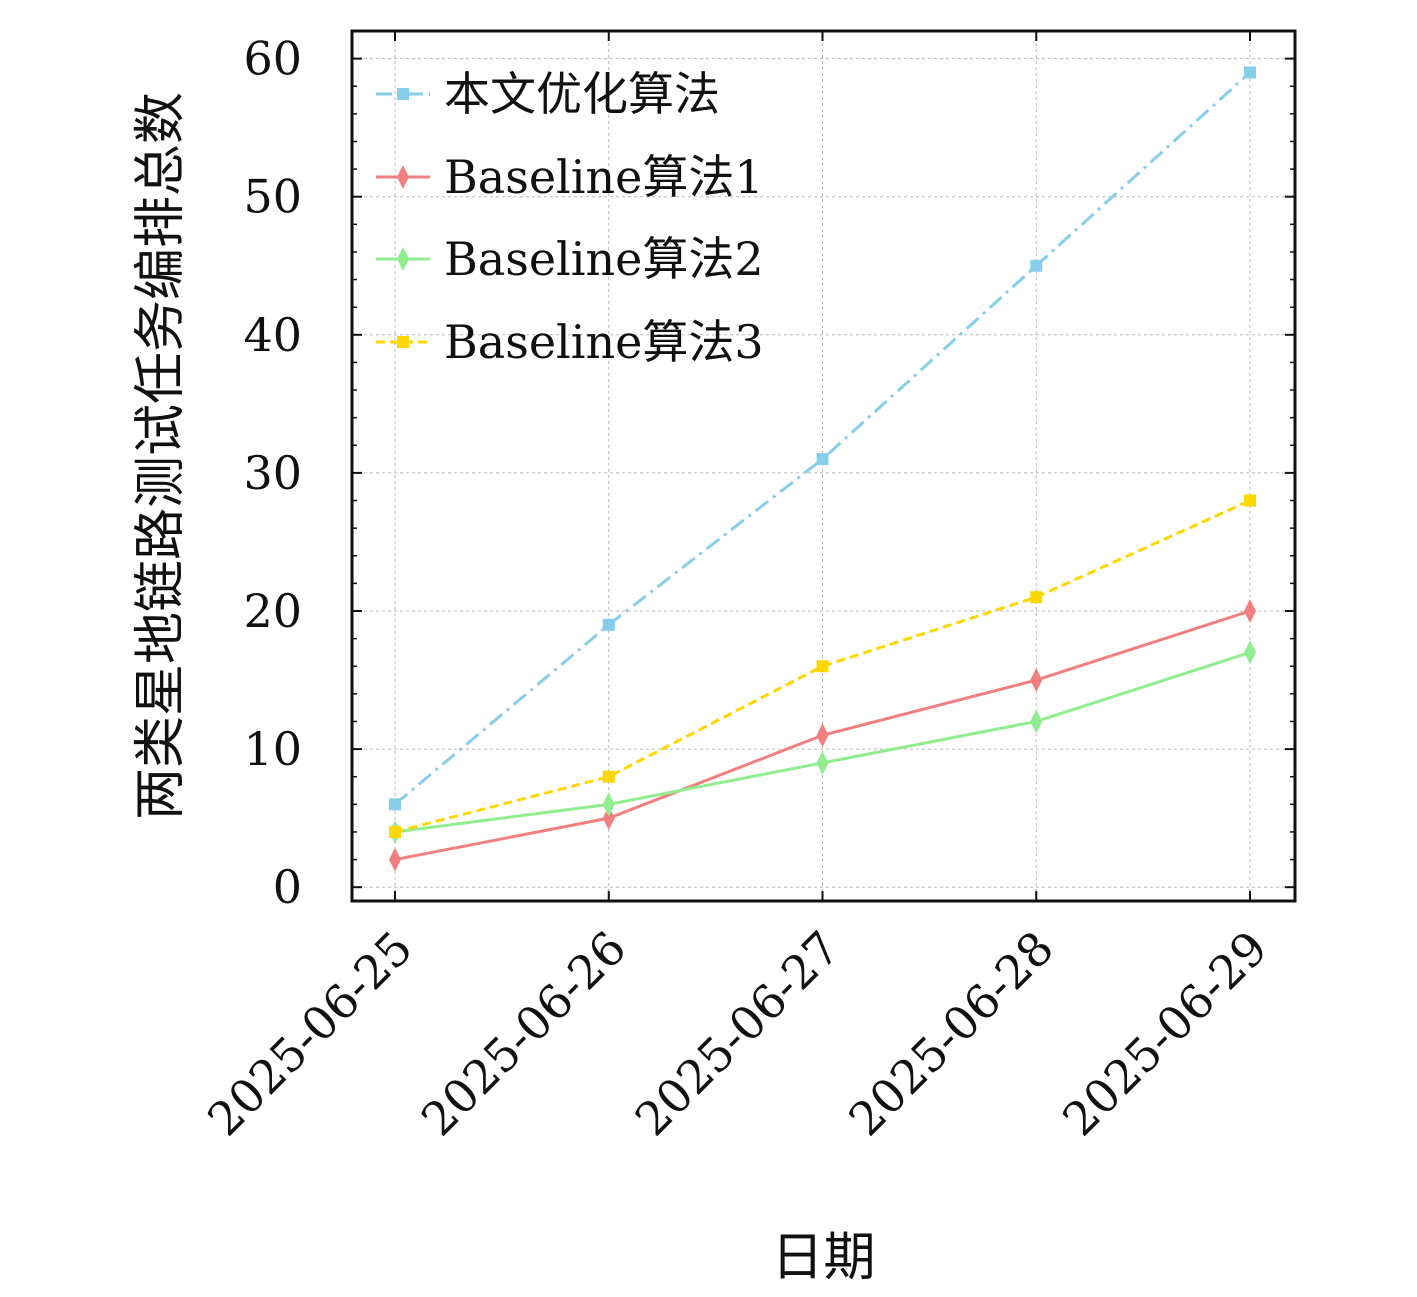  I want to click on legend-item: Baseline算法3, so click(570, 342).